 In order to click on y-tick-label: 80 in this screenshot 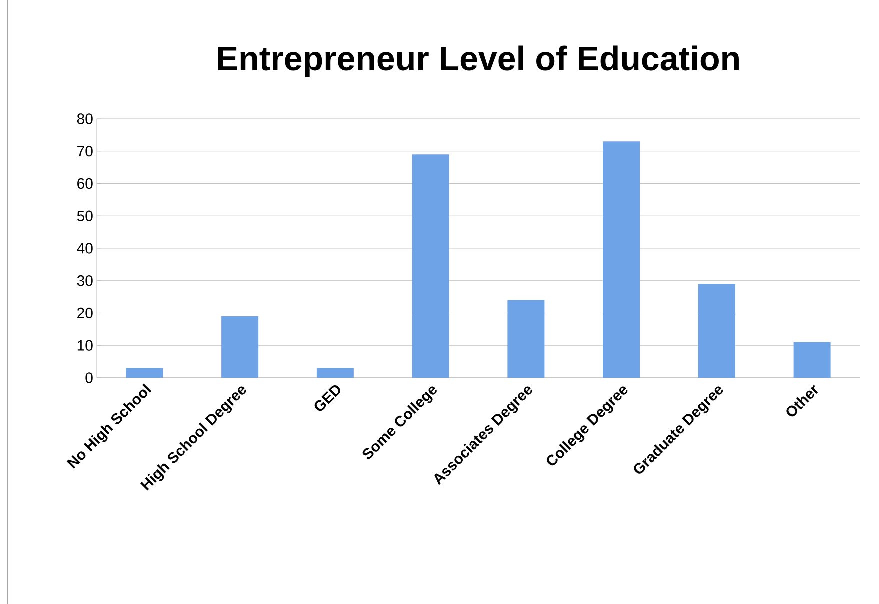, I will do `click(85, 119)`.